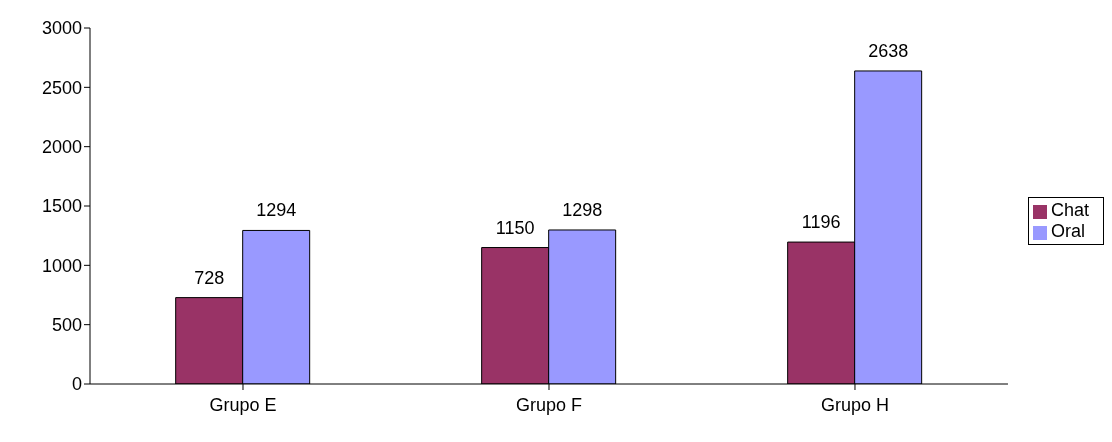  I want to click on data-label: 1298, so click(582, 209).